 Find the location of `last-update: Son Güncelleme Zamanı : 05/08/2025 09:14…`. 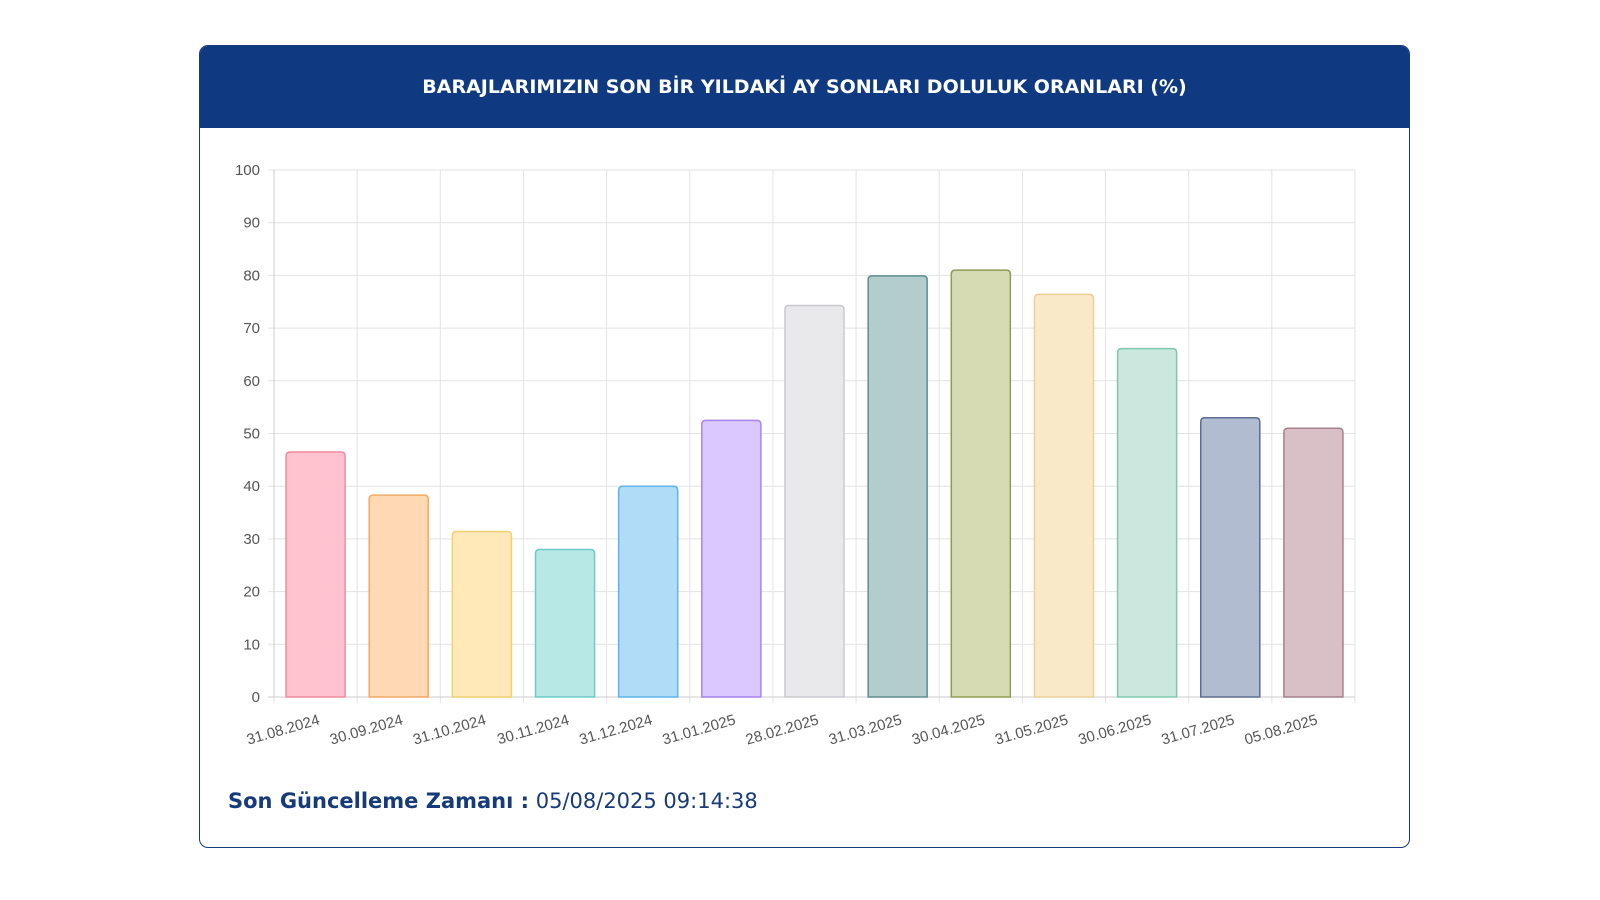

last-update: Son Güncelleme Zamanı : 05/08/2025 09:14… is located at coordinates (493, 801).